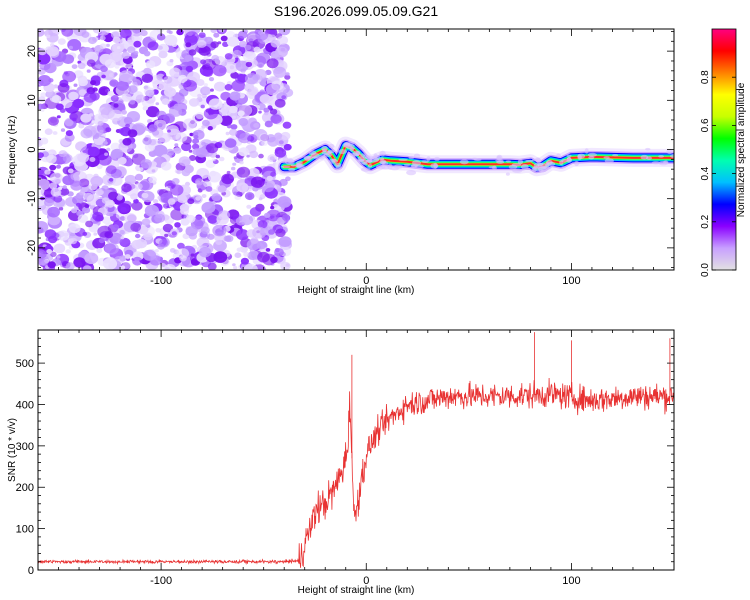 The height and width of the screenshot is (600, 750). I want to click on snr-ytick-label: 500, so click(25, 364).